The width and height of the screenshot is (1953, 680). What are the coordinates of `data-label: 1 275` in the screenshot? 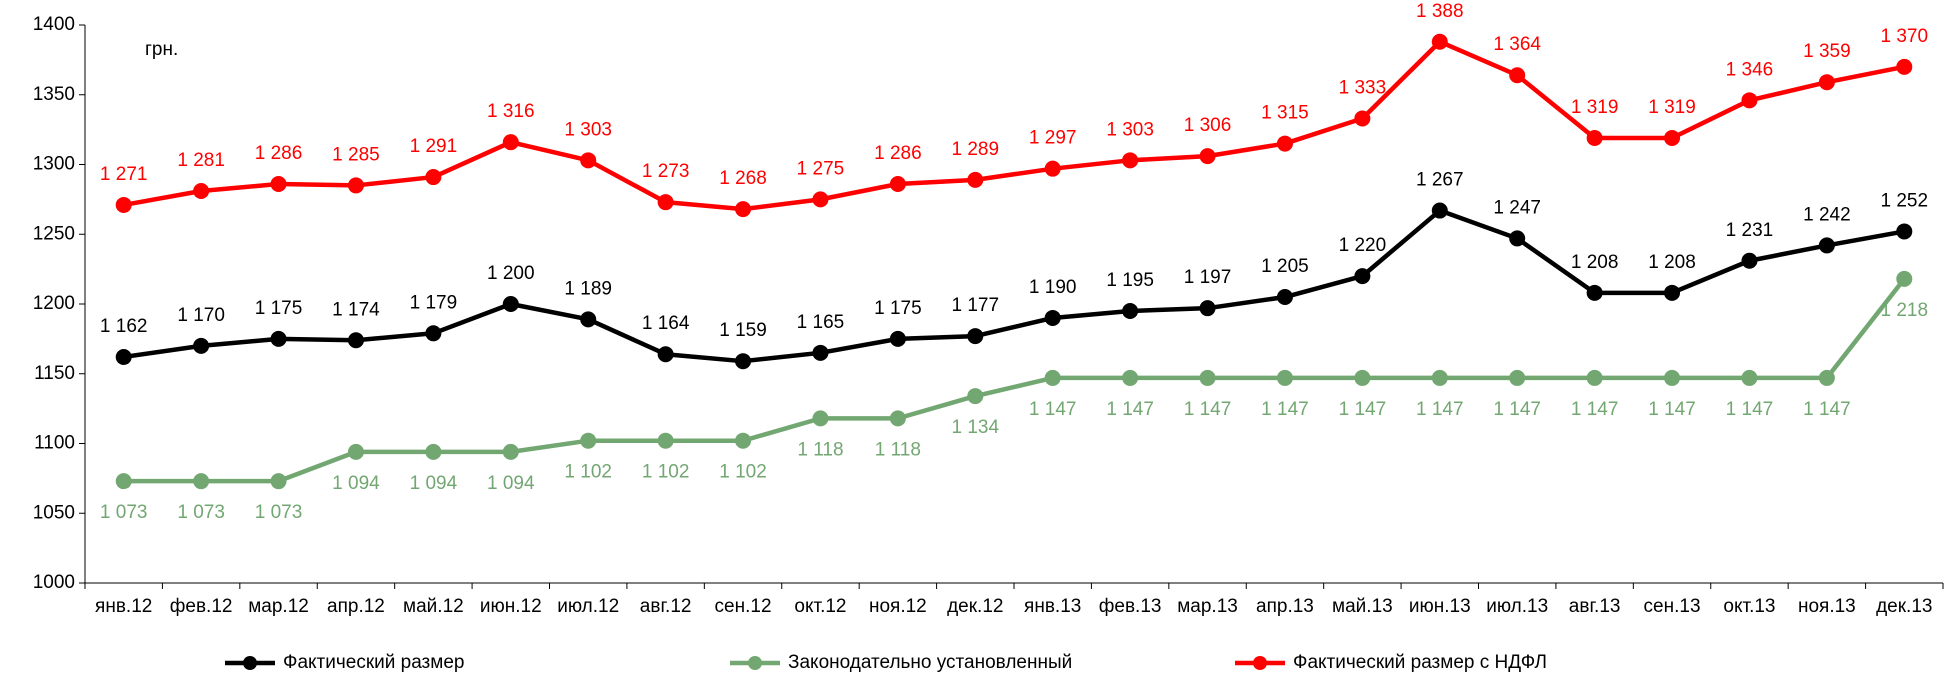 It's located at (821, 168).